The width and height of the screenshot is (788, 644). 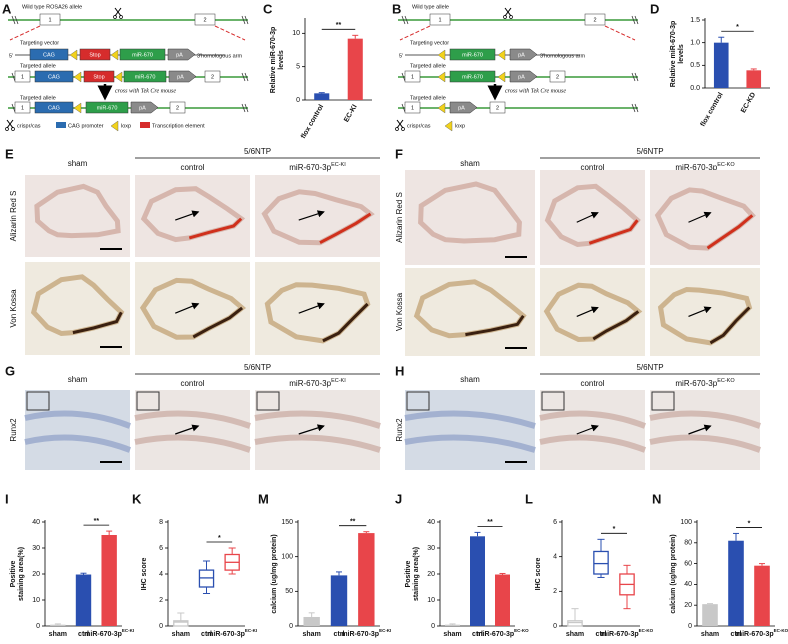 I want to click on y-tick-label: 8, so click(x=161, y=522).